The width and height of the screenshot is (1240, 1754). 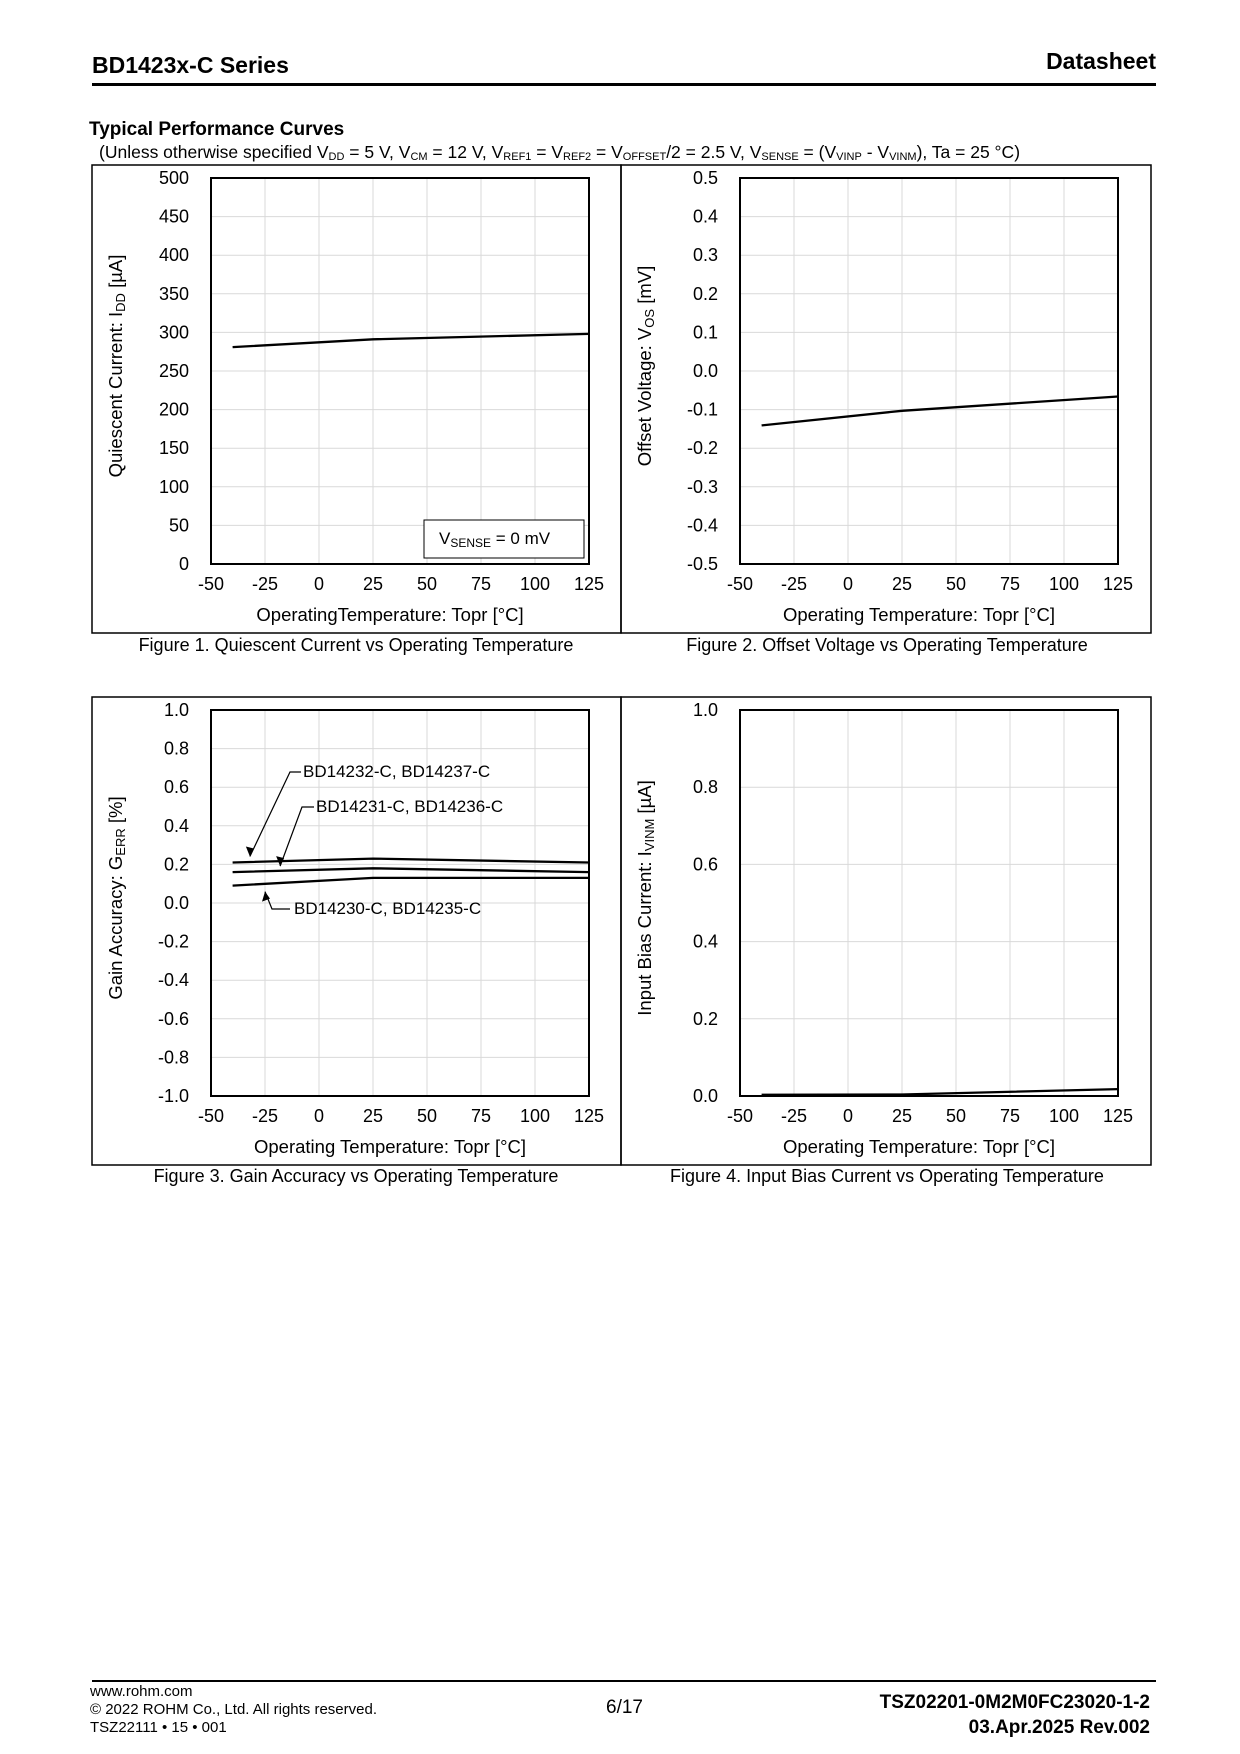 What do you see at coordinates (470, 543) in the screenshot?
I see `subscript-text: SENSE` at bounding box center [470, 543].